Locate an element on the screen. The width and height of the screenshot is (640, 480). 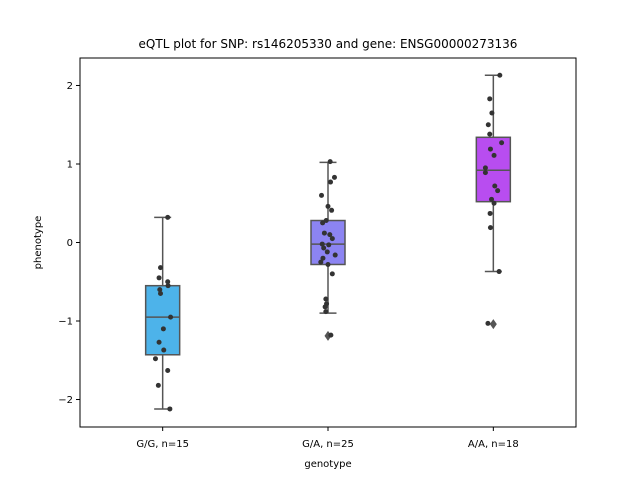
y-axis-label: phenotype is located at coordinates (38, 243).